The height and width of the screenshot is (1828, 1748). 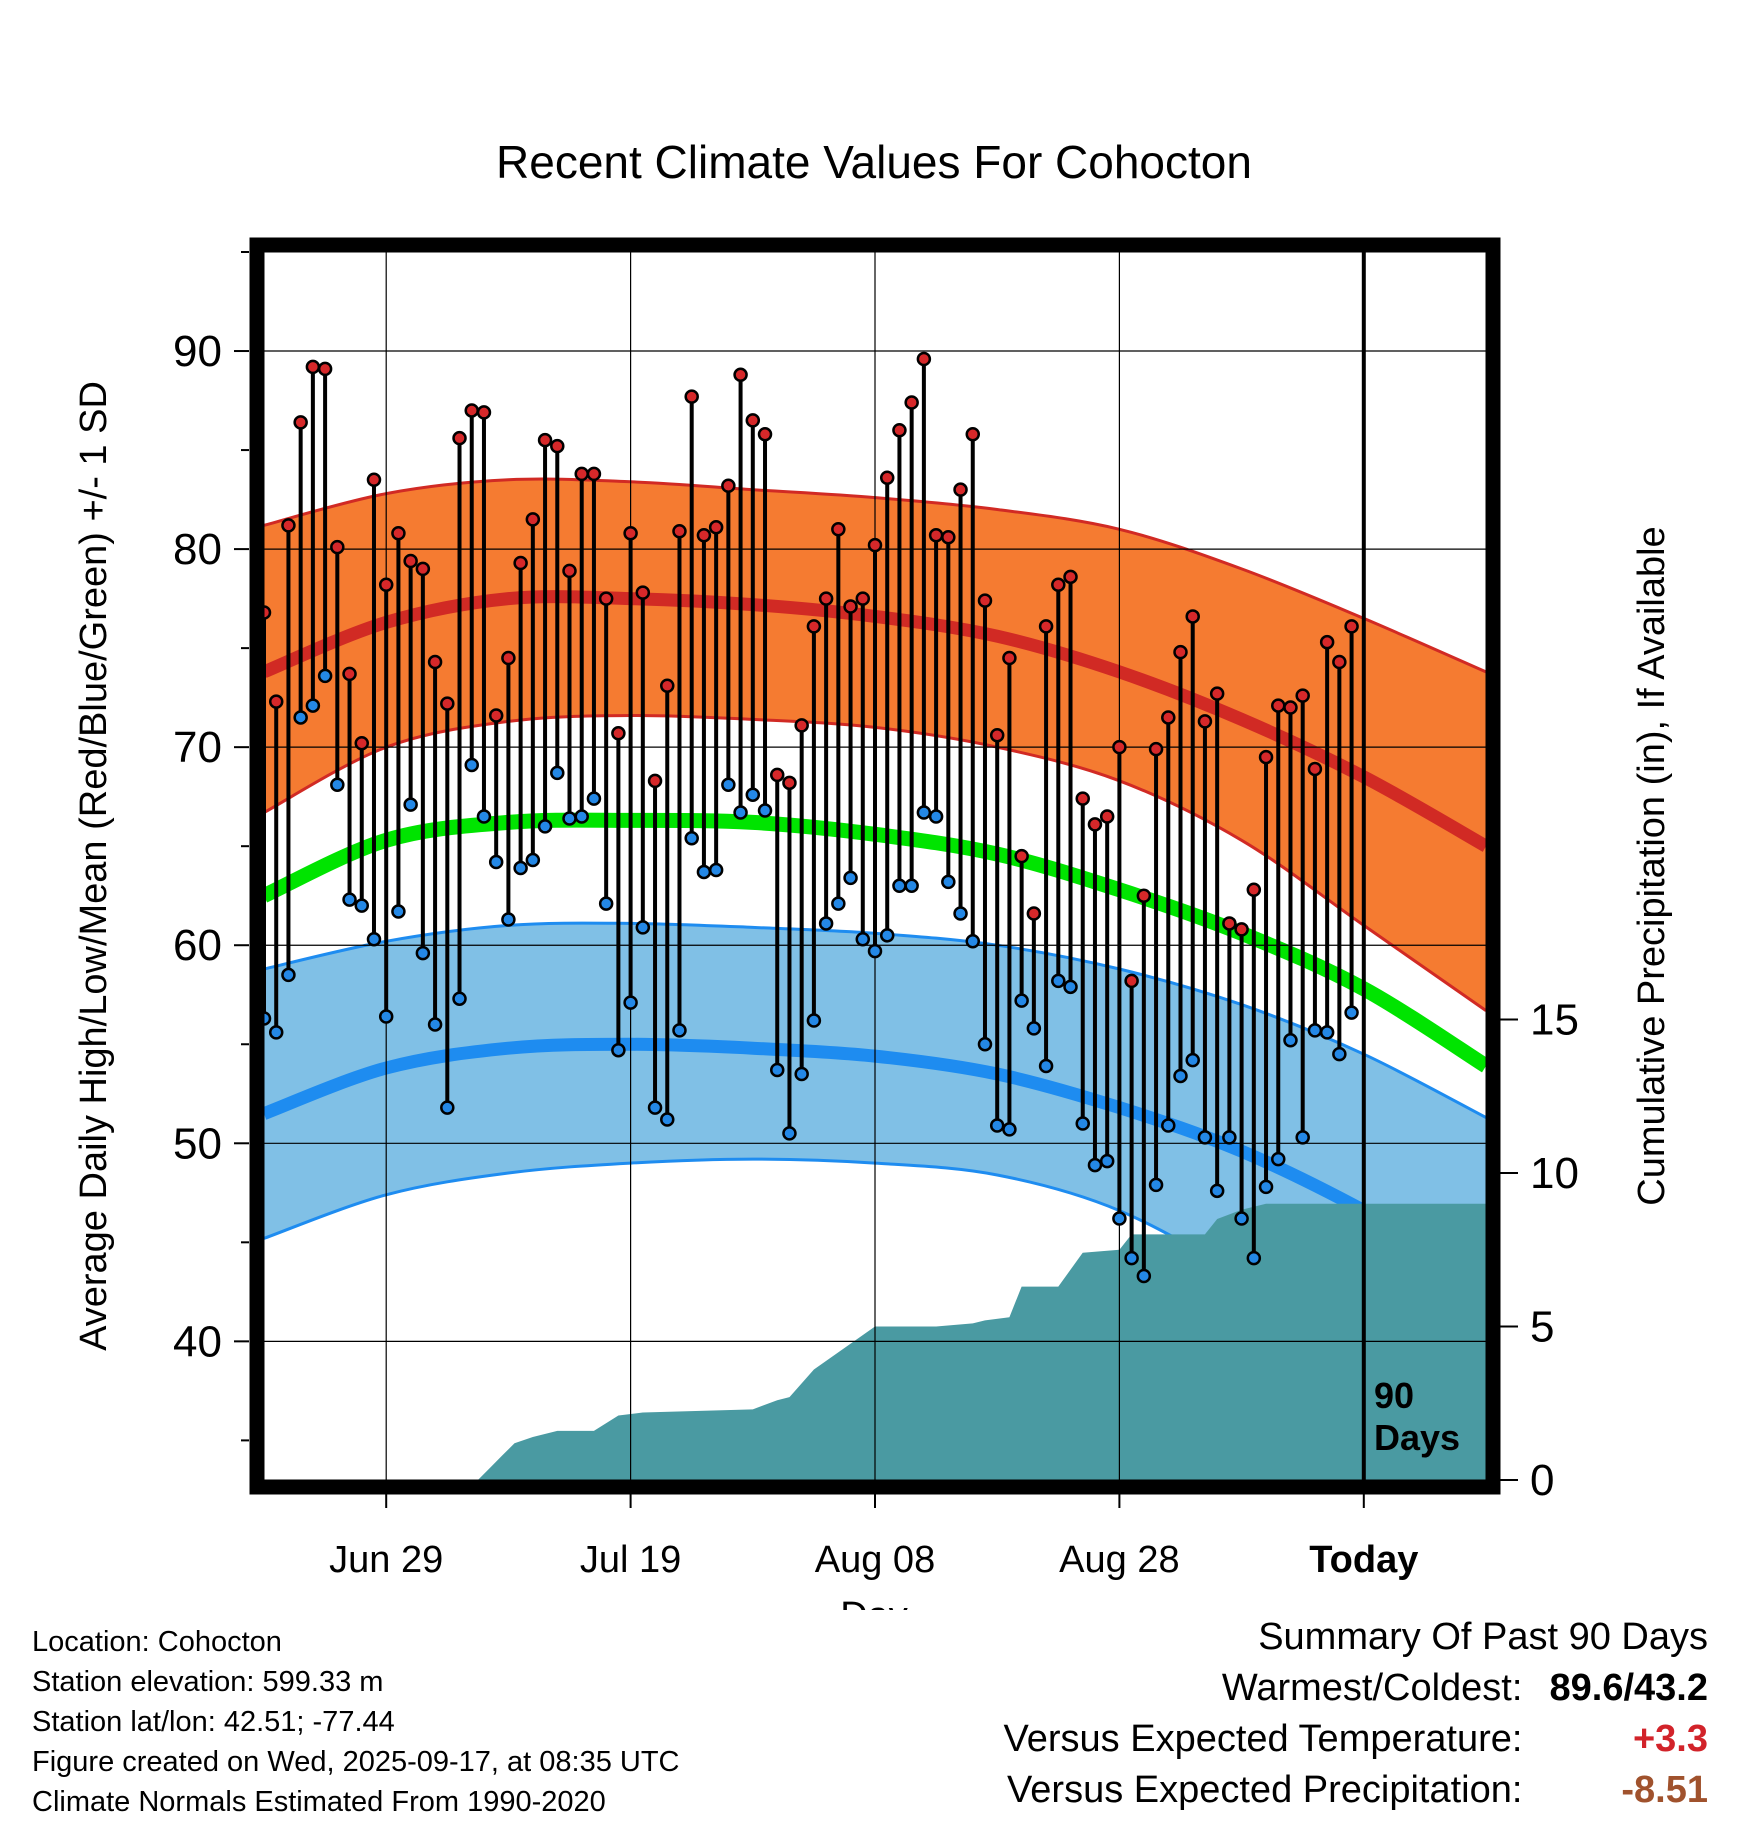 I want to click on precip-departure-value: -8.51, so click(x=1664, y=1790).